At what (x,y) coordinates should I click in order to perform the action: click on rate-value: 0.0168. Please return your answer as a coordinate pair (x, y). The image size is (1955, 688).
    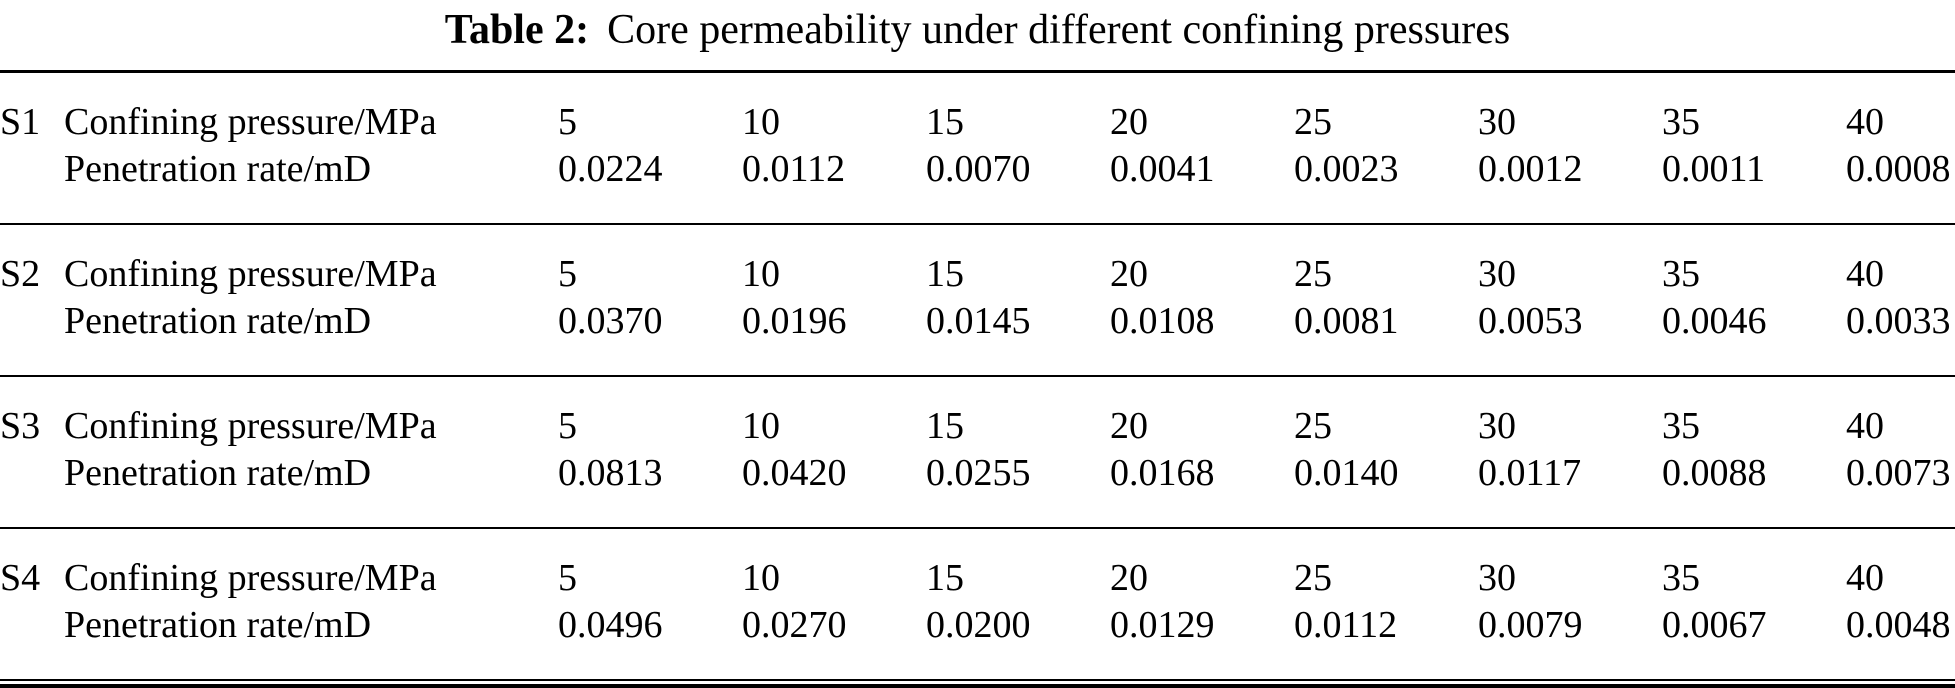
    Looking at the image, I should click on (1162, 473).